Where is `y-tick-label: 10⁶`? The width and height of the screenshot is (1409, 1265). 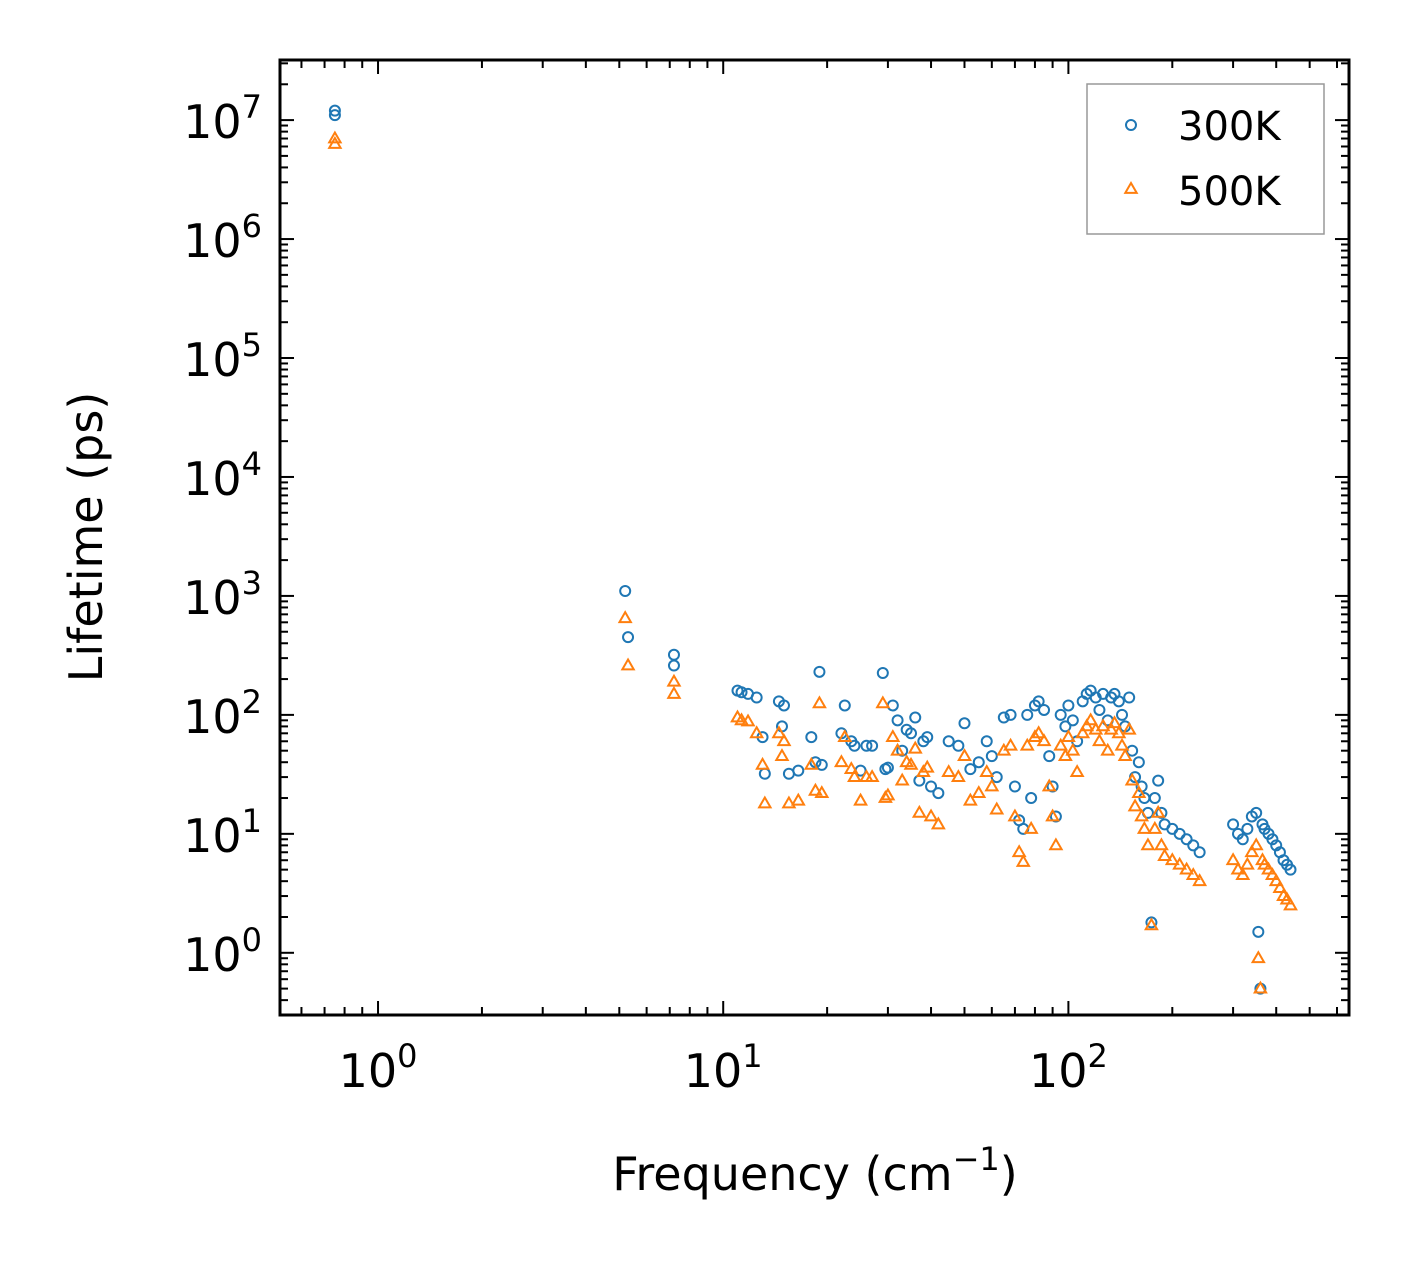 y-tick-label: 10⁶ is located at coordinates (222, 237).